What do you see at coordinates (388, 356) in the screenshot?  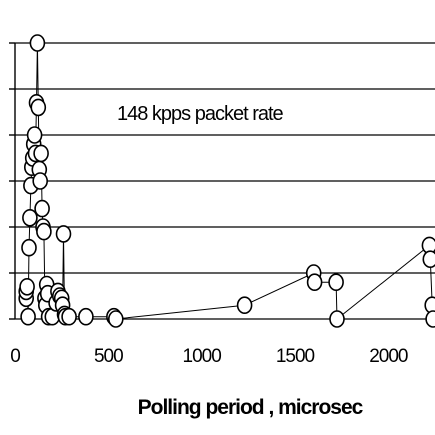 I see `x-tick-label-4: 2000` at bounding box center [388, 356].